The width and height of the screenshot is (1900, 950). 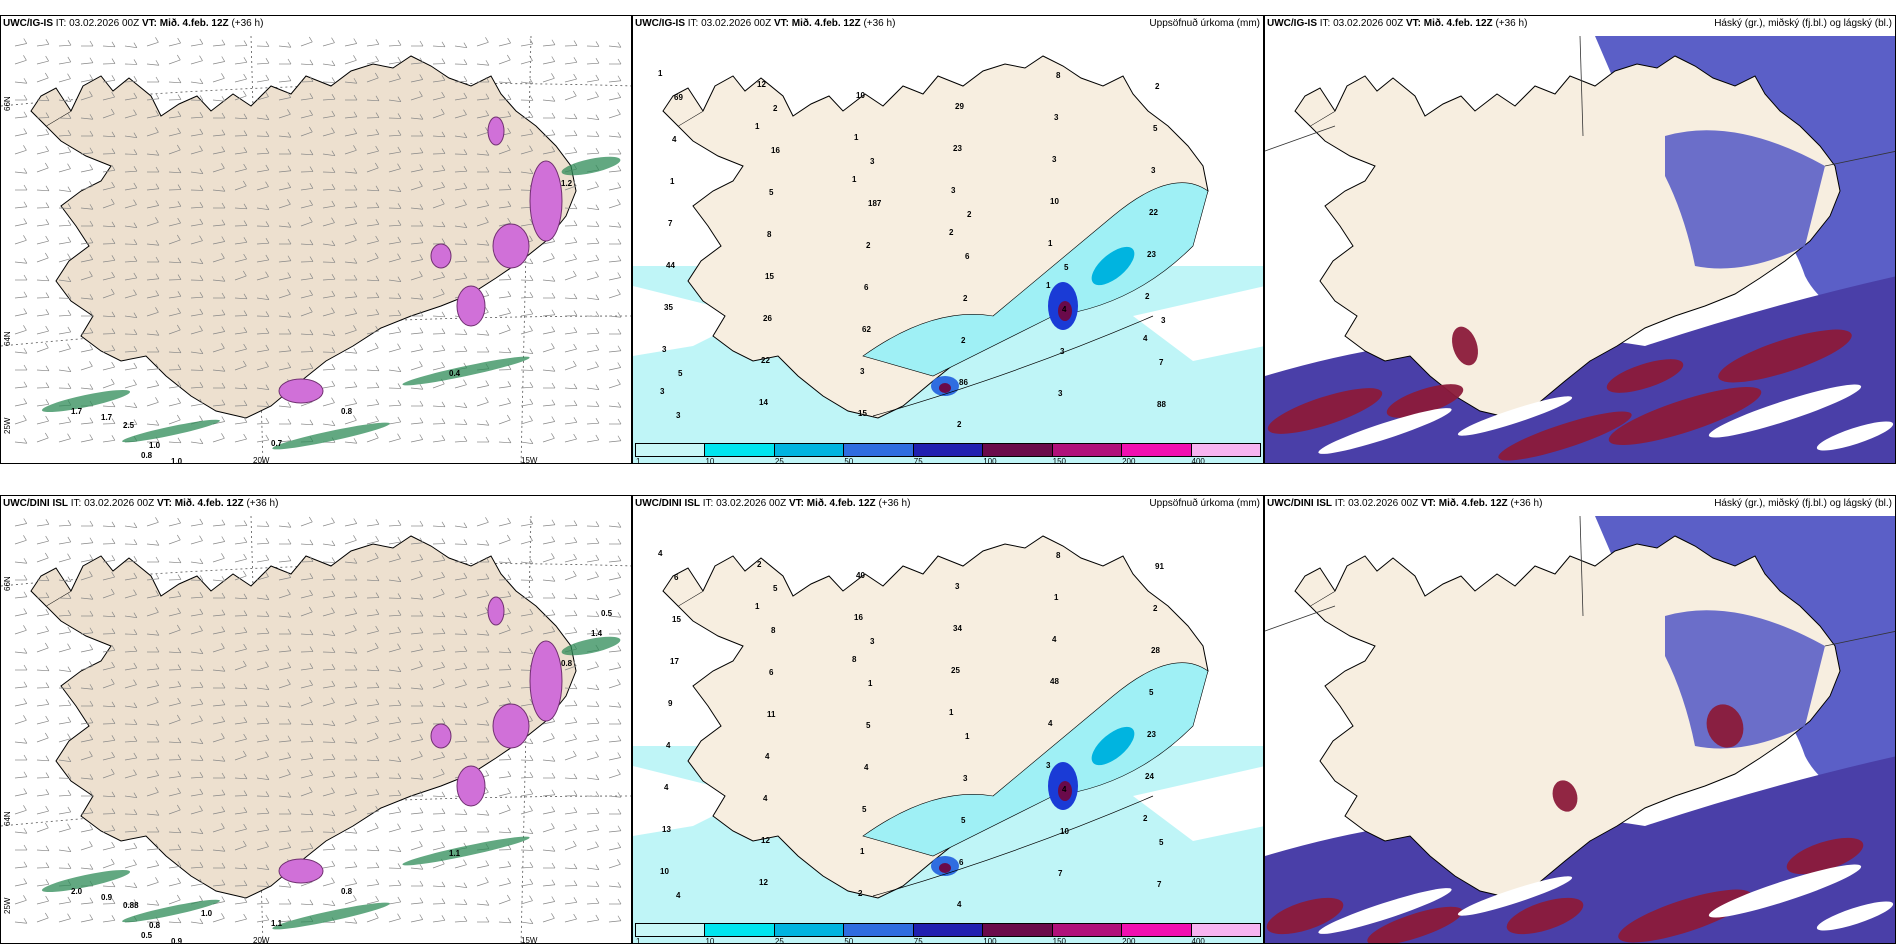 I want to click on precip-value-label: 4, so click(x=767, y=756).